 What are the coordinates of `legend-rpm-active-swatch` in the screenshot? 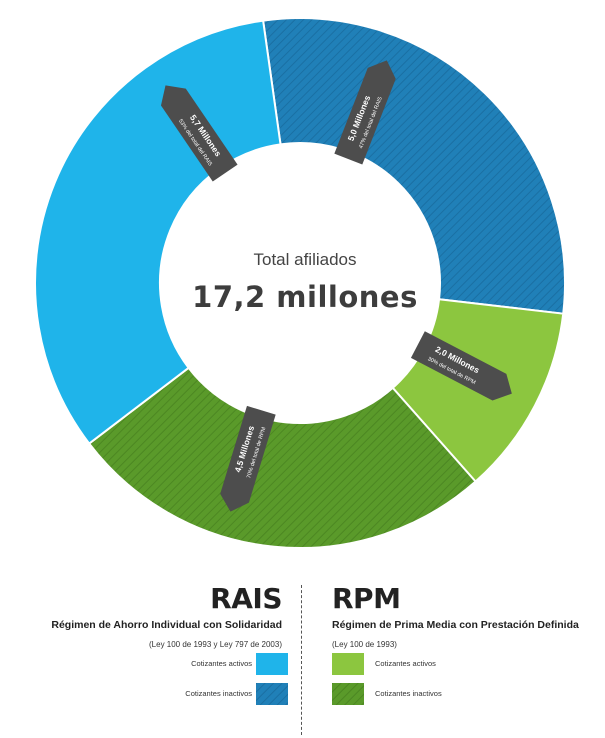 It's located at (348, 664).